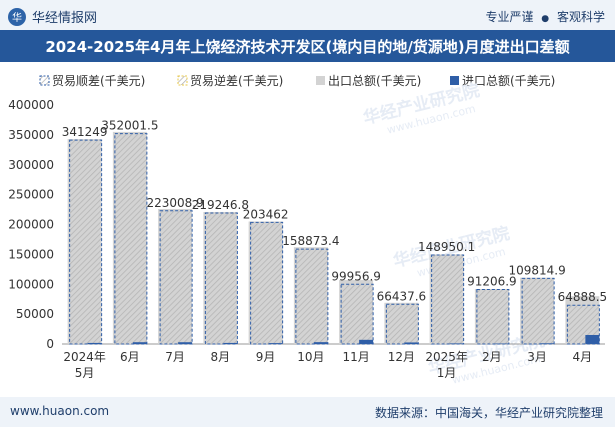 This screenshot has height=427, width=615. What do you see at coordinates (374, 81) in the screenshot?
I see `legend-label: 出口总额(千美元)` at bounding box center [374, 81].